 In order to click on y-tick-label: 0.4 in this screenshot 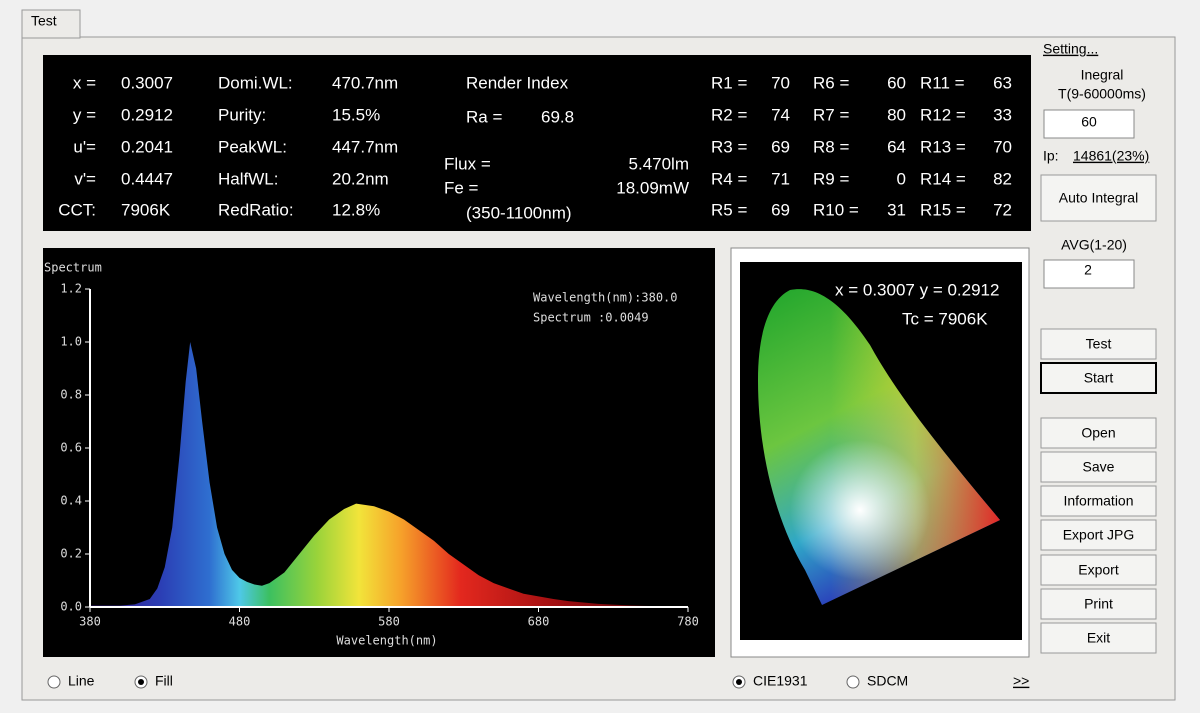, I will do `click(71, 501)`.